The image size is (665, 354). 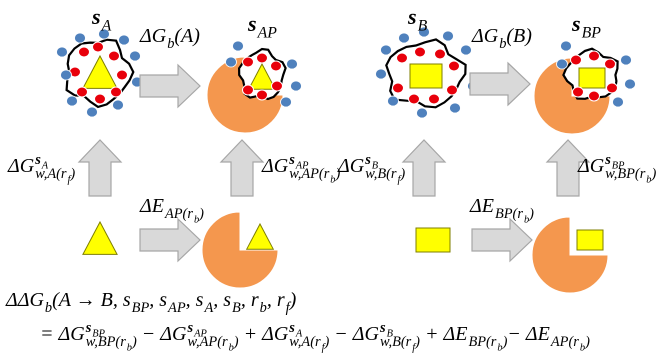 I want to click on math-text: AP(r, so click(x=564, y=342).